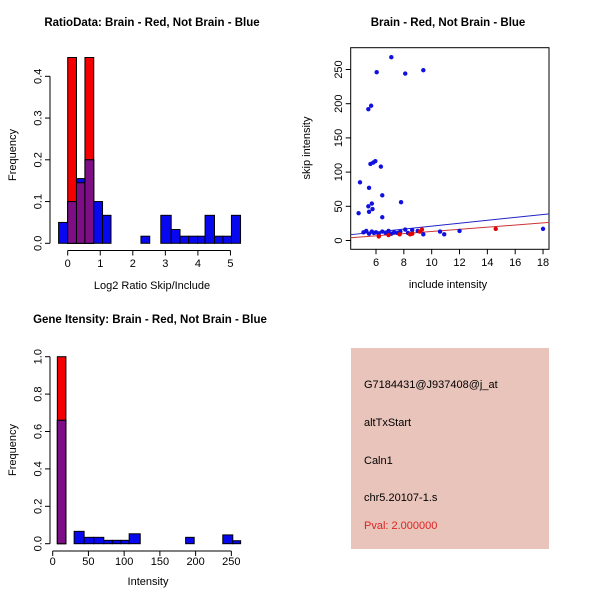 The image size is (600, 600). Describe the element at coordinates (378, 461) in the screenshot. I see `gene-symbol-text: Caln1` at that location.